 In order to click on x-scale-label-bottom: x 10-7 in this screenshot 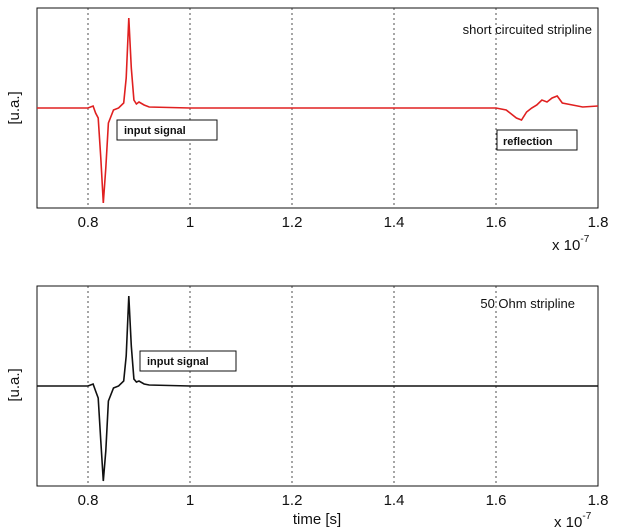, I will do `click(573, 521)`.